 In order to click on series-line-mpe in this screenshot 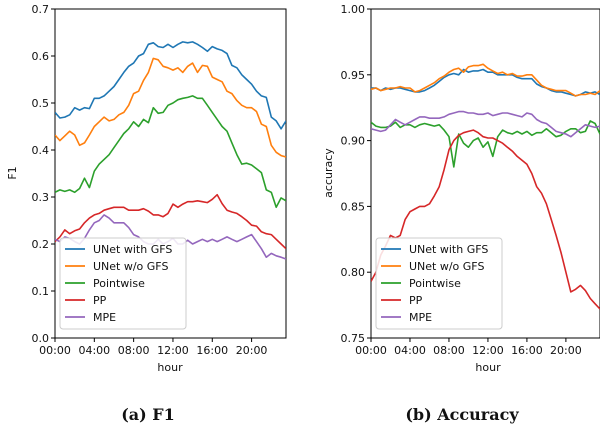, I will do `click(485, 124)`.